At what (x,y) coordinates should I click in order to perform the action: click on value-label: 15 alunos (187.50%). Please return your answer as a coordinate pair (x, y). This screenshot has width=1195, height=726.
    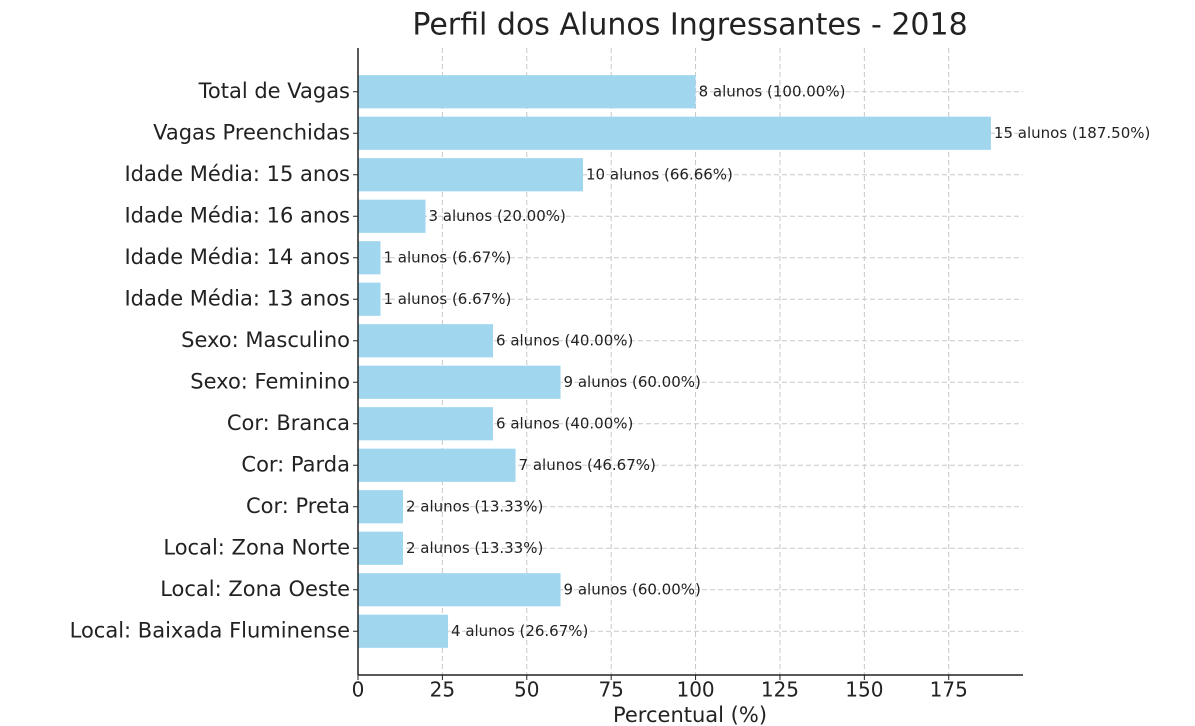
    Looking at the image, I should click on (1072, 133).